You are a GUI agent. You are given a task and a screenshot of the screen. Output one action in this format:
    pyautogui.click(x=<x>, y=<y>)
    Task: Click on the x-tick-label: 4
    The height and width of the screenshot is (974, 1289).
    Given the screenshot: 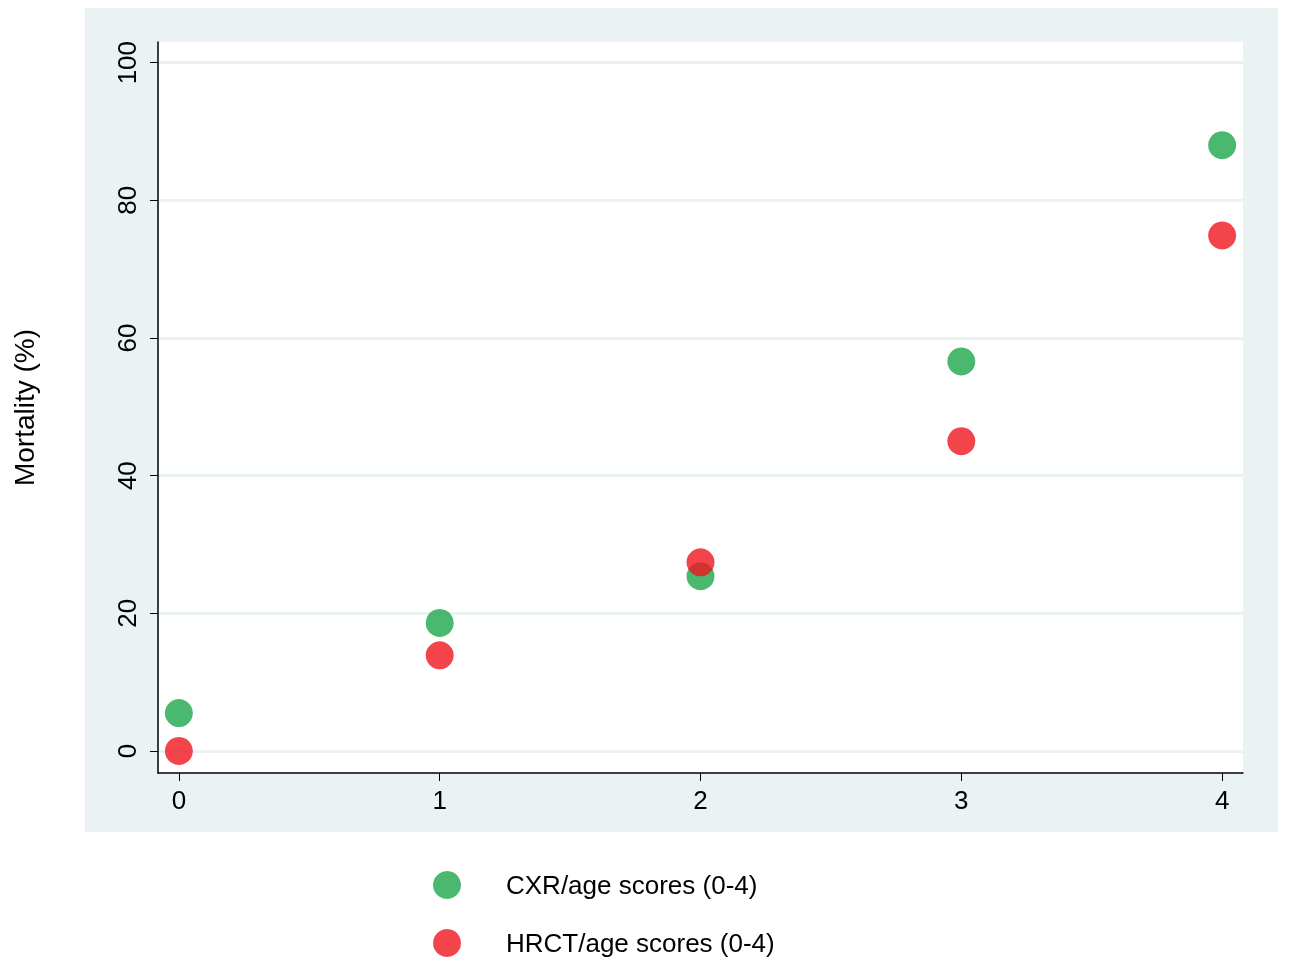 What is the action you would take?
    pyautogui.click(x=1222, y=800)
    